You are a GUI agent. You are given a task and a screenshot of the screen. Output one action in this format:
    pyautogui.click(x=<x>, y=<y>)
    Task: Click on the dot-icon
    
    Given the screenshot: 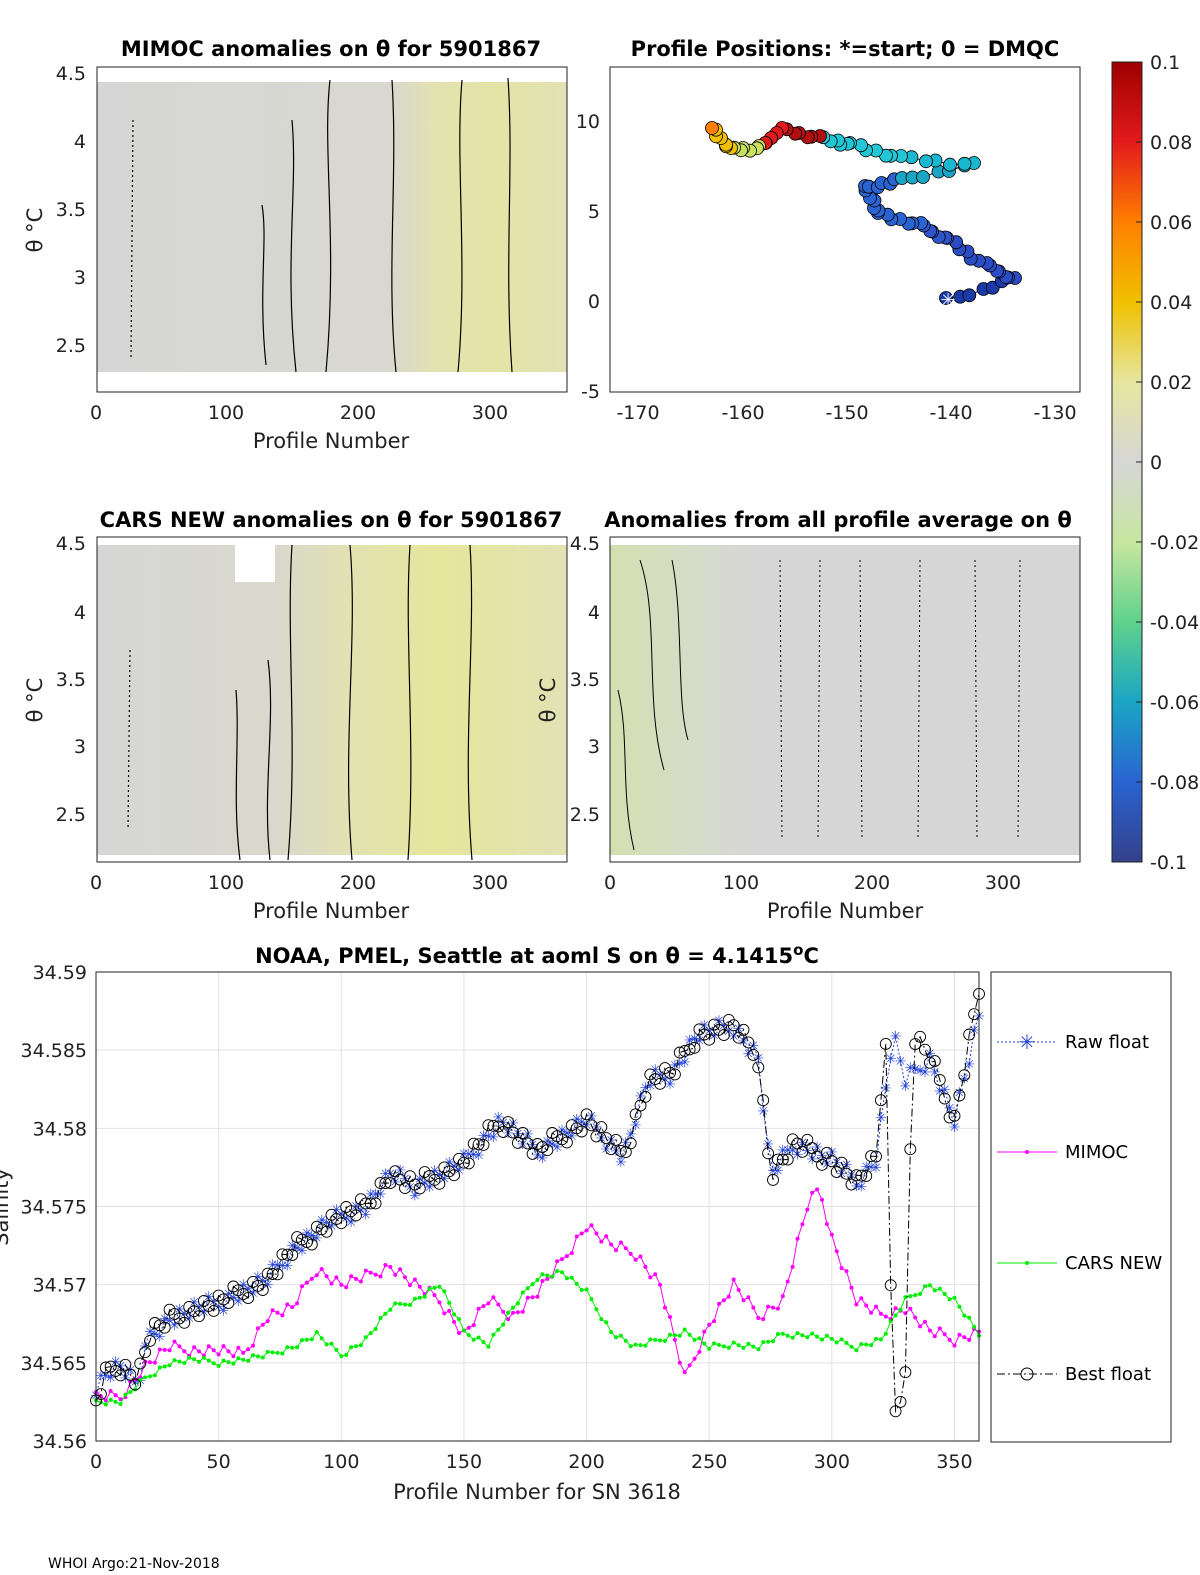 What is the action you would take?
    pyautogui.click(x=1027, y=1152)
    